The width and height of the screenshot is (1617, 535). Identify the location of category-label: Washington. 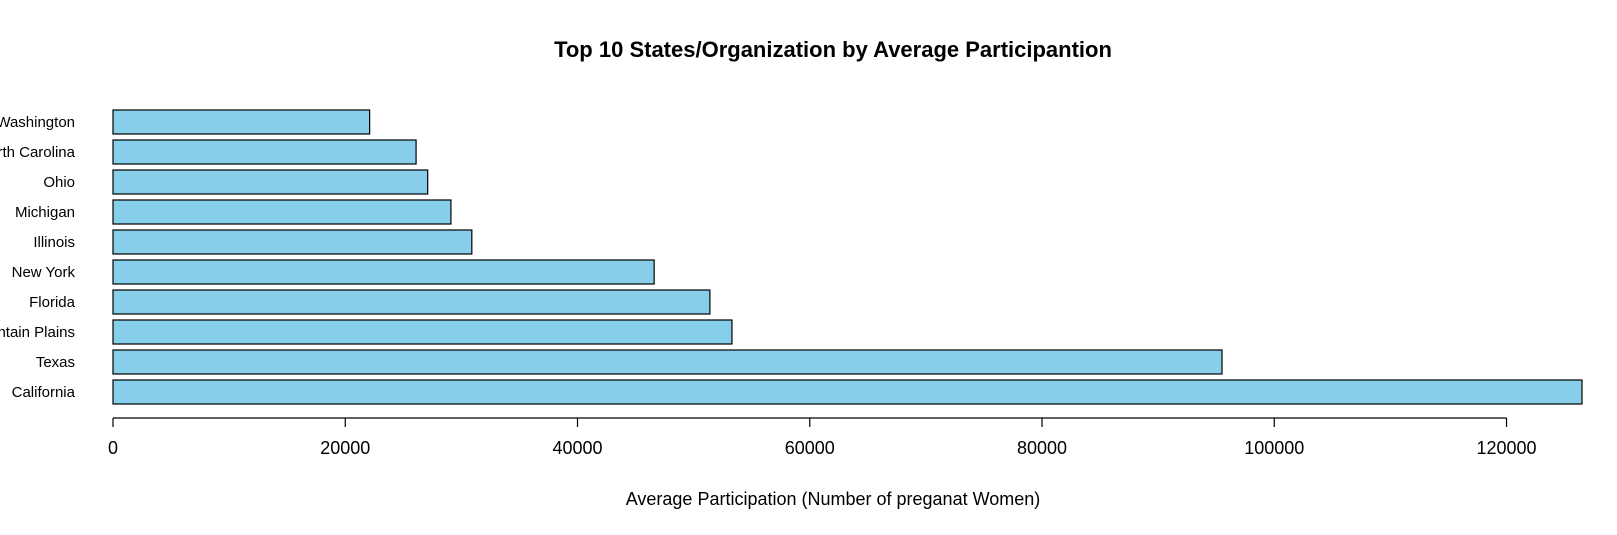
(37, 122).